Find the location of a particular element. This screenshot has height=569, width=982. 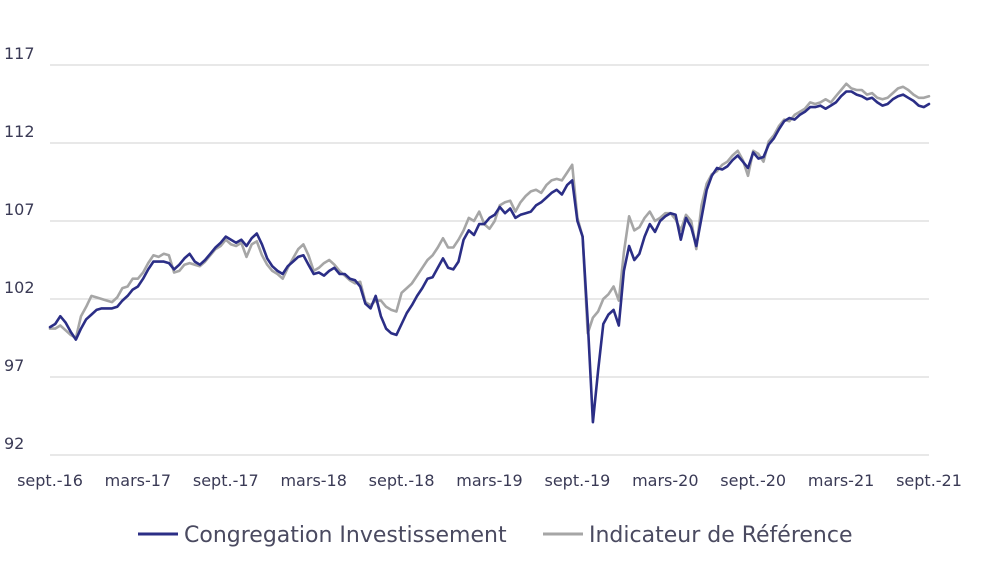

x-tick-label-sept.-21: sept.-21 is located at coordinates (929, 480).